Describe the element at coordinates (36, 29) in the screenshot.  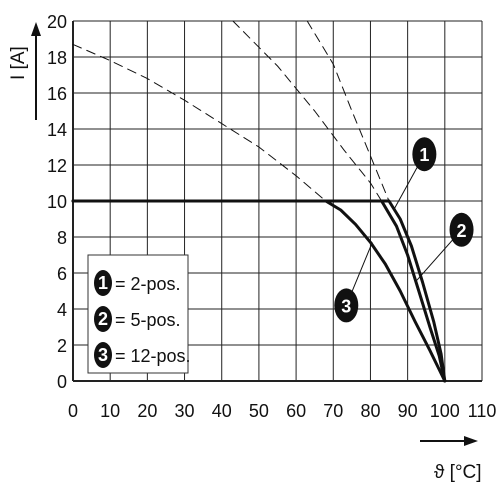
I see `y-axis-arrow-head` at that location.